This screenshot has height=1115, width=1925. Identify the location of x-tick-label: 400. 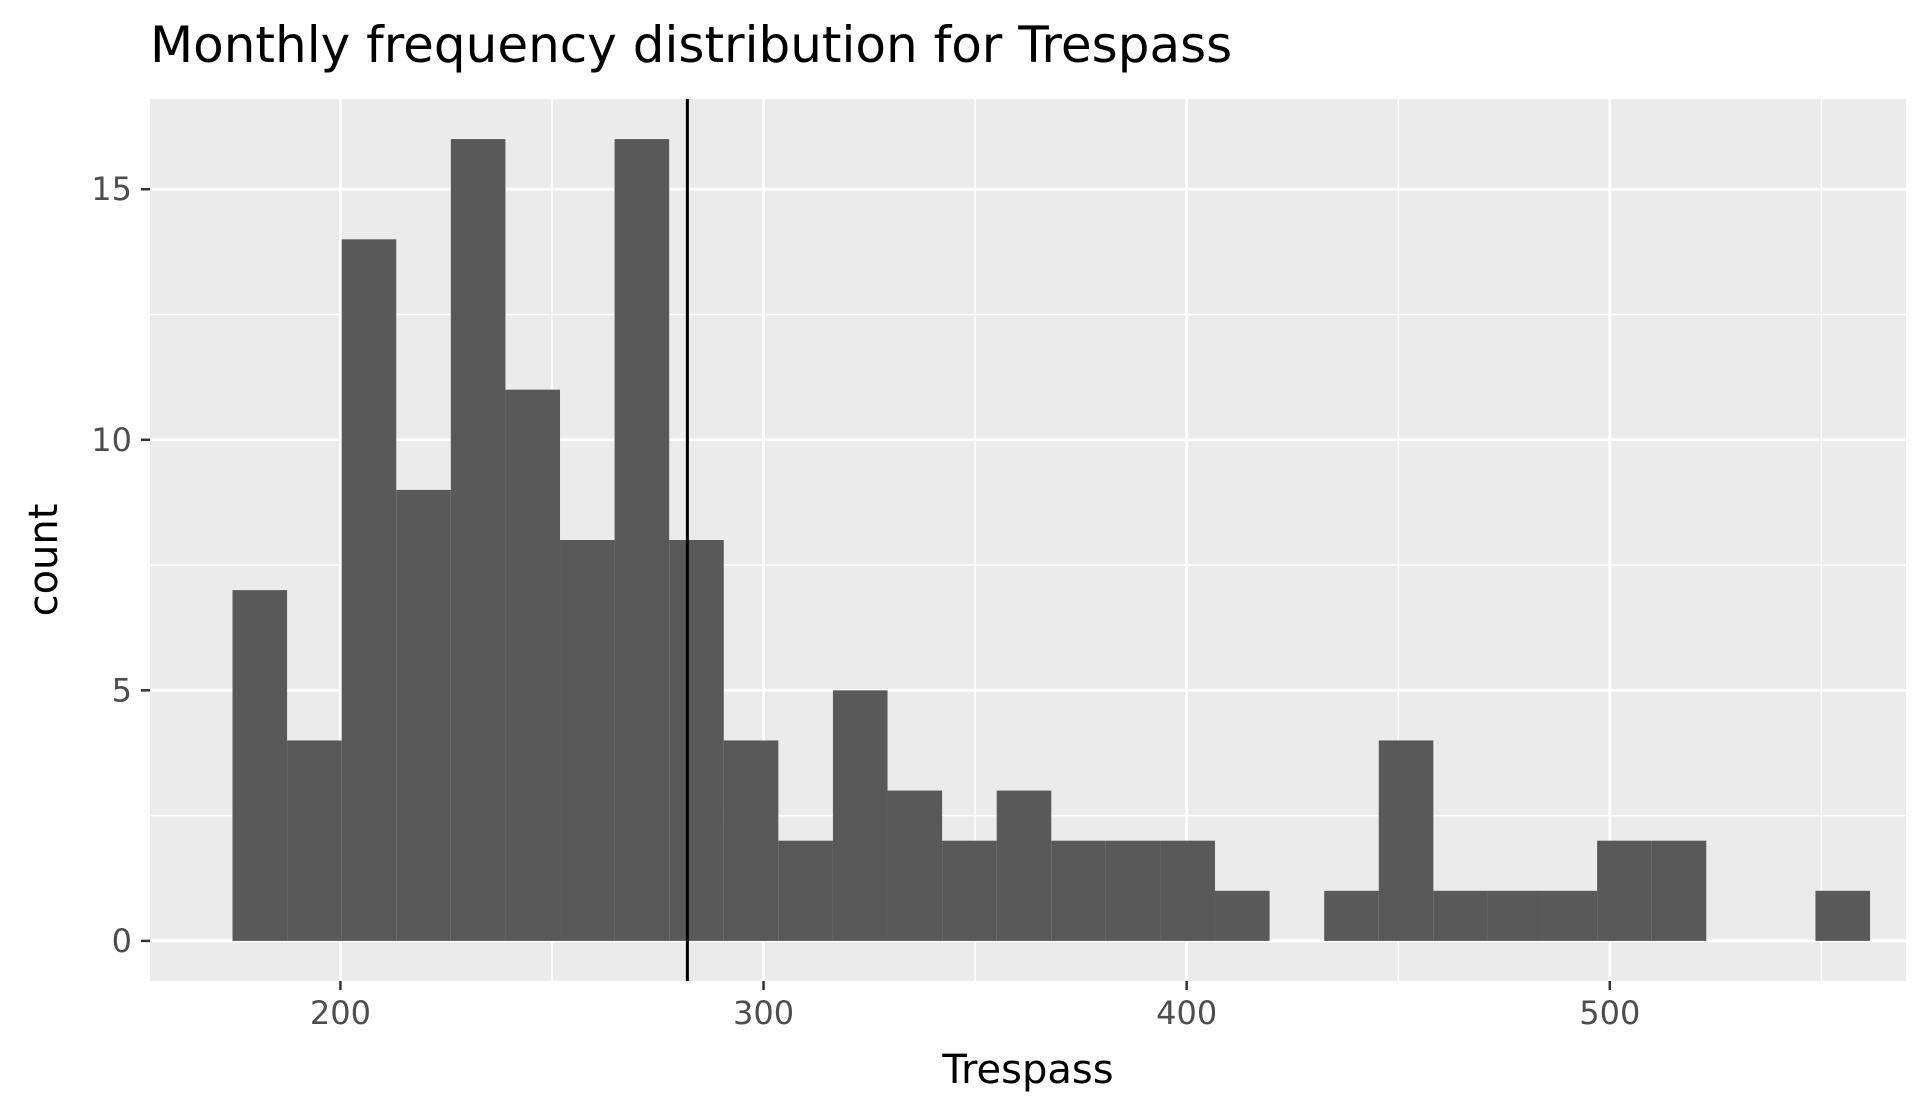
(1186, 1013).